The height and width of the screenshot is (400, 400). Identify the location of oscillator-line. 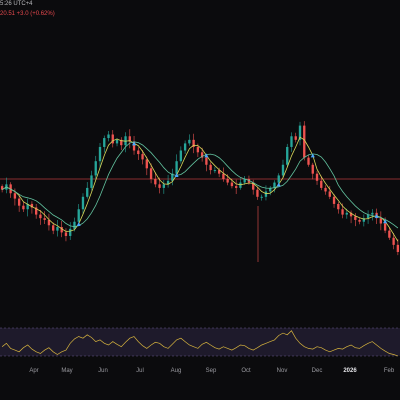
(200, 343).